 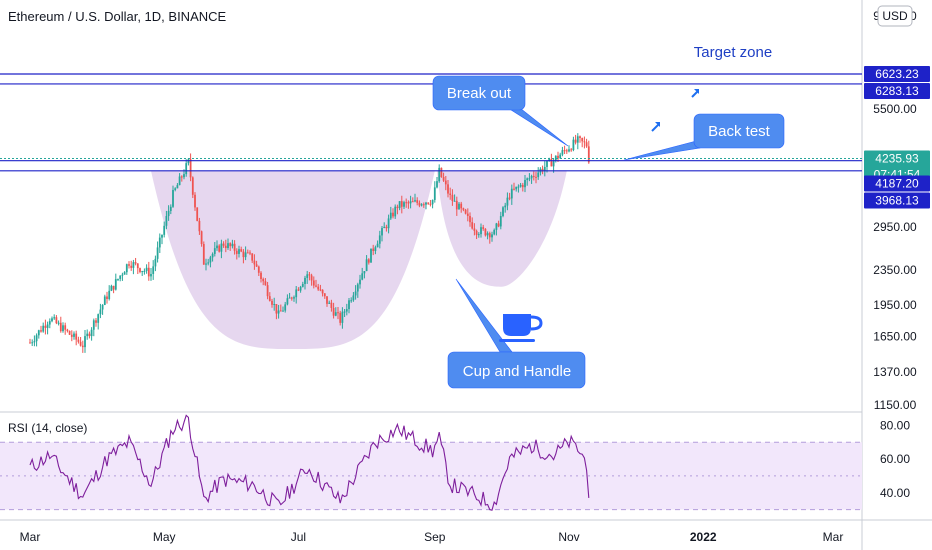 I want to click on price-tick-label: 1950.00, so click(x=895, y=305).